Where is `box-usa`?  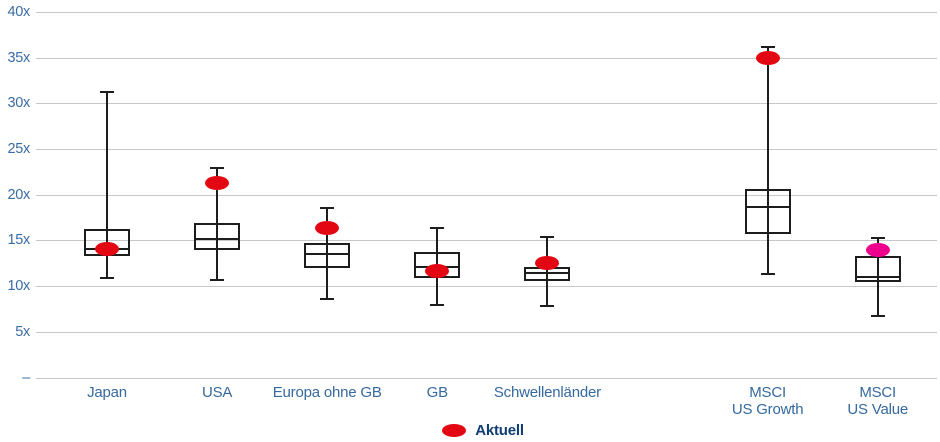 box-usa is located at coordinates (217, 236).